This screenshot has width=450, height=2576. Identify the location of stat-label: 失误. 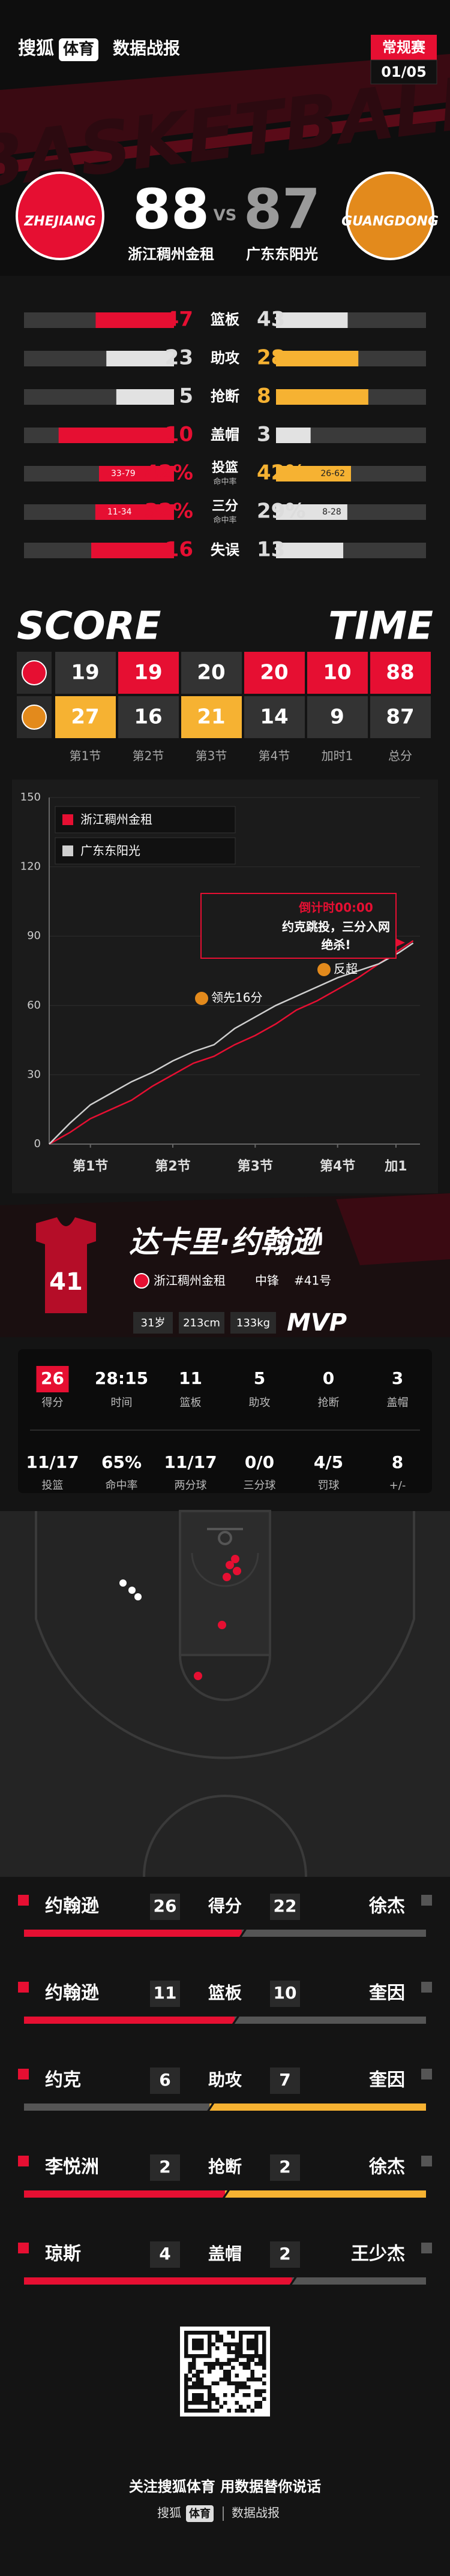
(226, 549).